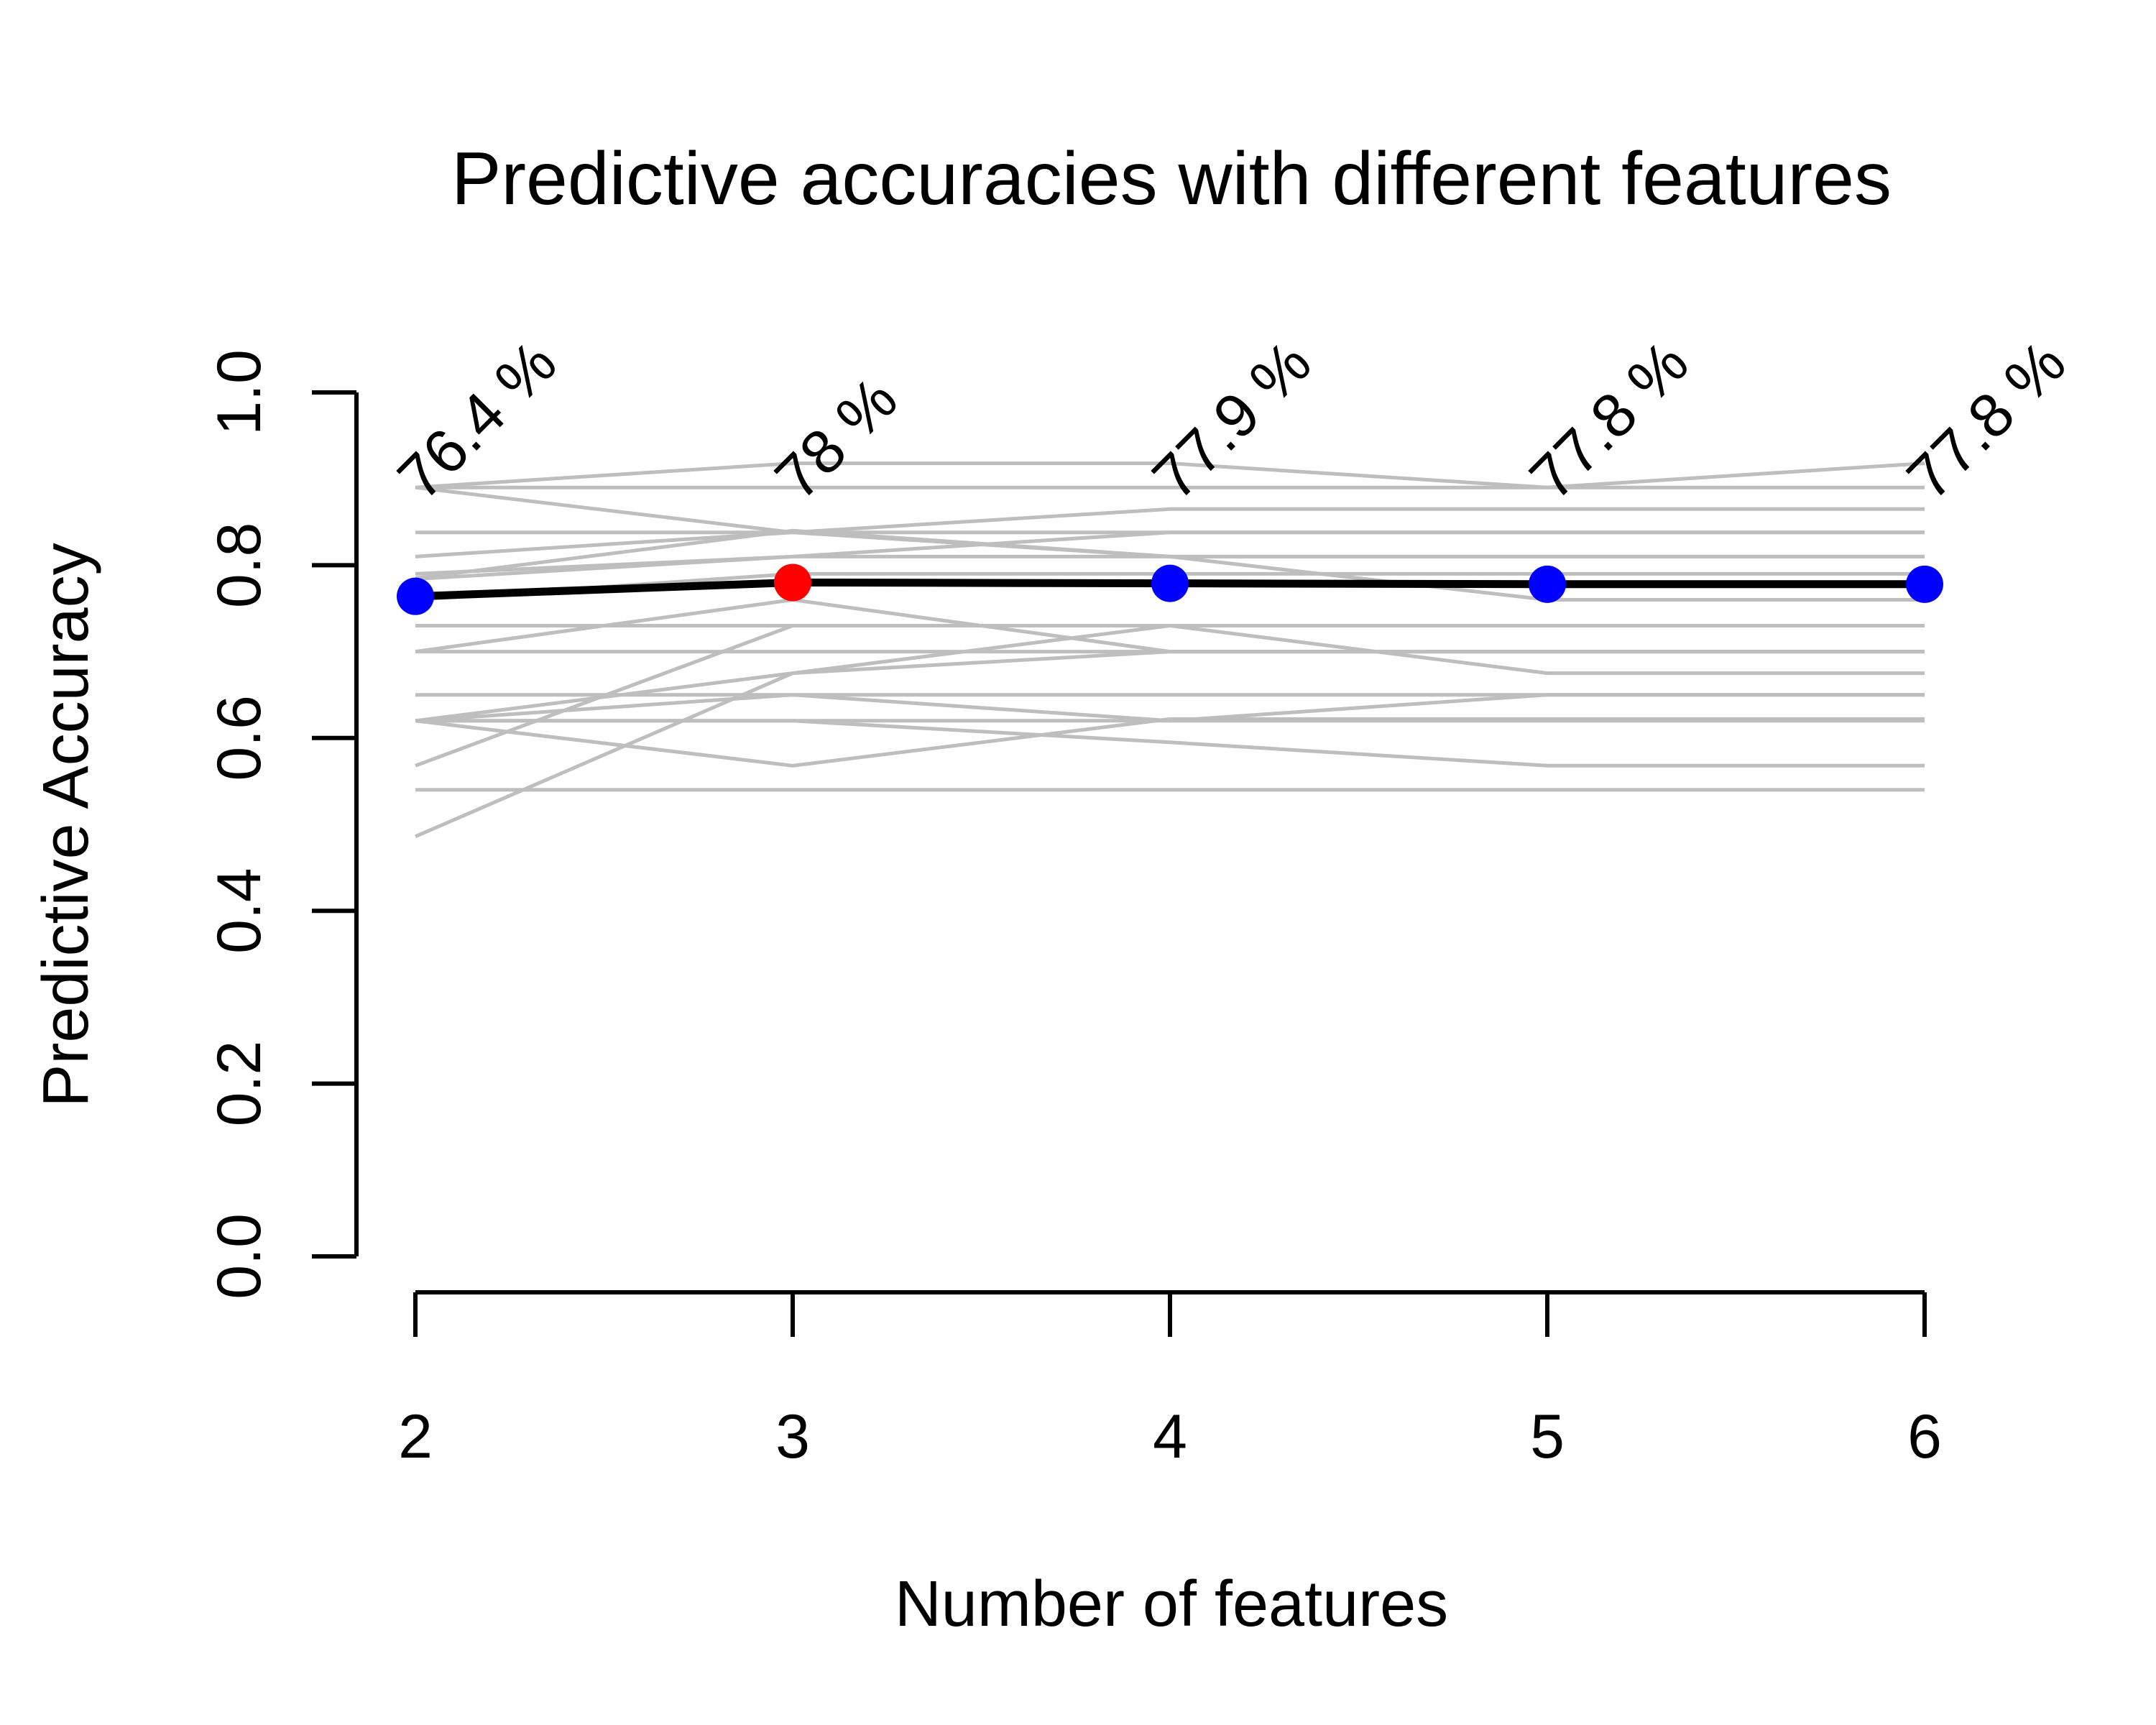  Describe the element at coordinates (415, 1436) in the screenshot. I see `x-tick-label: 2` at that location.